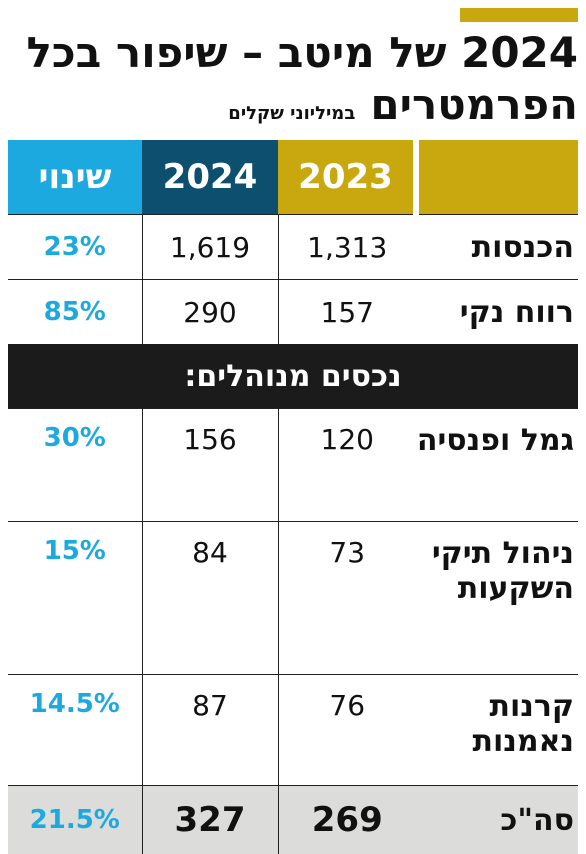 Image resolution: width=586 pixels, height=854 pixels. Describe the element at coordinates (497, 177) in the screenshot. I see `header-label` at that location.